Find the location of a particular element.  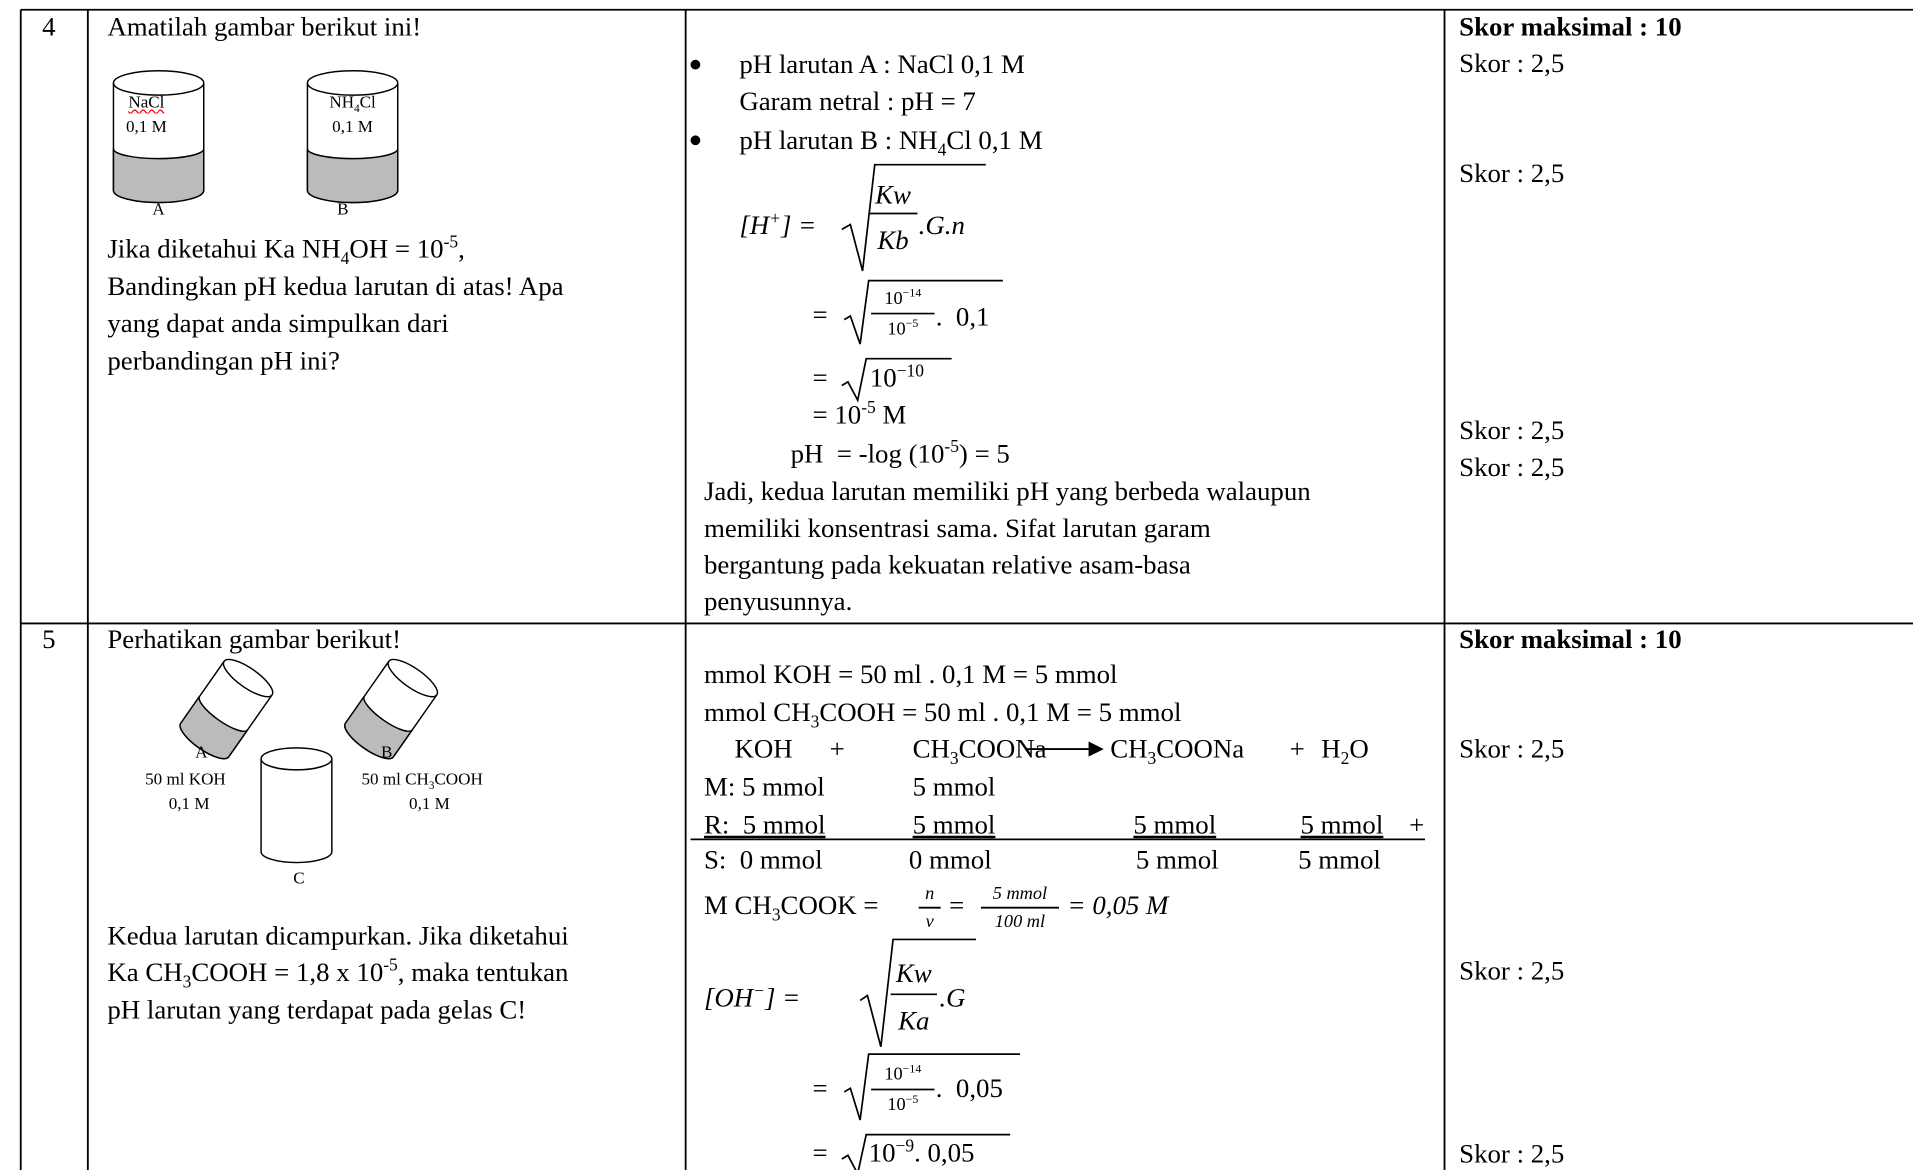

question-intro: Perhatikan gambar berikut! is located at coordinates (254, 638).